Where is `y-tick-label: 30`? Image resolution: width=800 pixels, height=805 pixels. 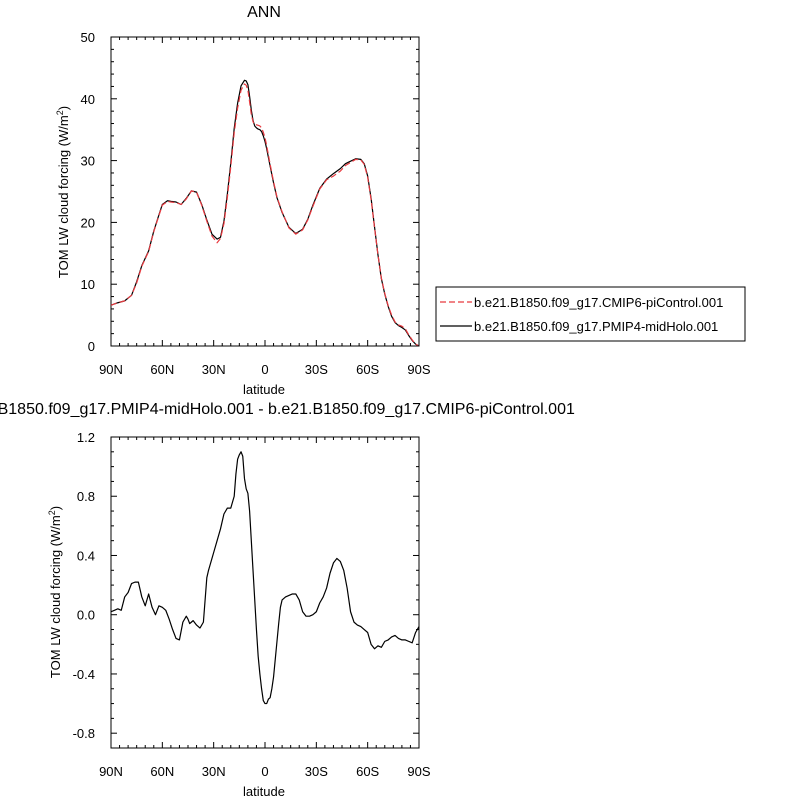
y-tick-label: 30 is located at coordinates (88, 161).